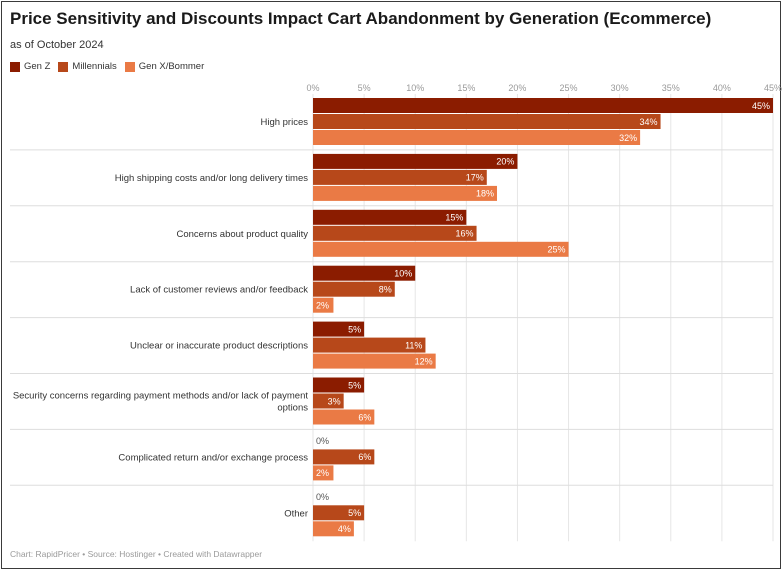 Image resolution: width=784 pixels, height=572 pixels. Describe the element at coordinates (243, 234) in the screenshot. I see `category-label-concerns-about-product-quality: Concerns about product quality` at that location.